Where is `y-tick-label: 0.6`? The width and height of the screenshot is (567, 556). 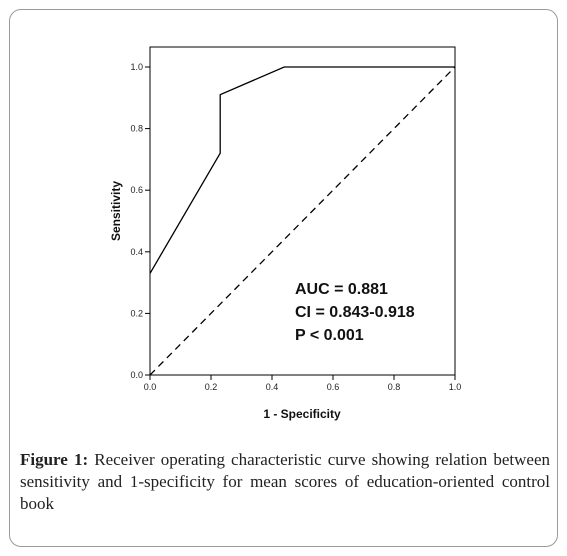 y-tick-label: 0.6 is located at coordinates (136, 190).